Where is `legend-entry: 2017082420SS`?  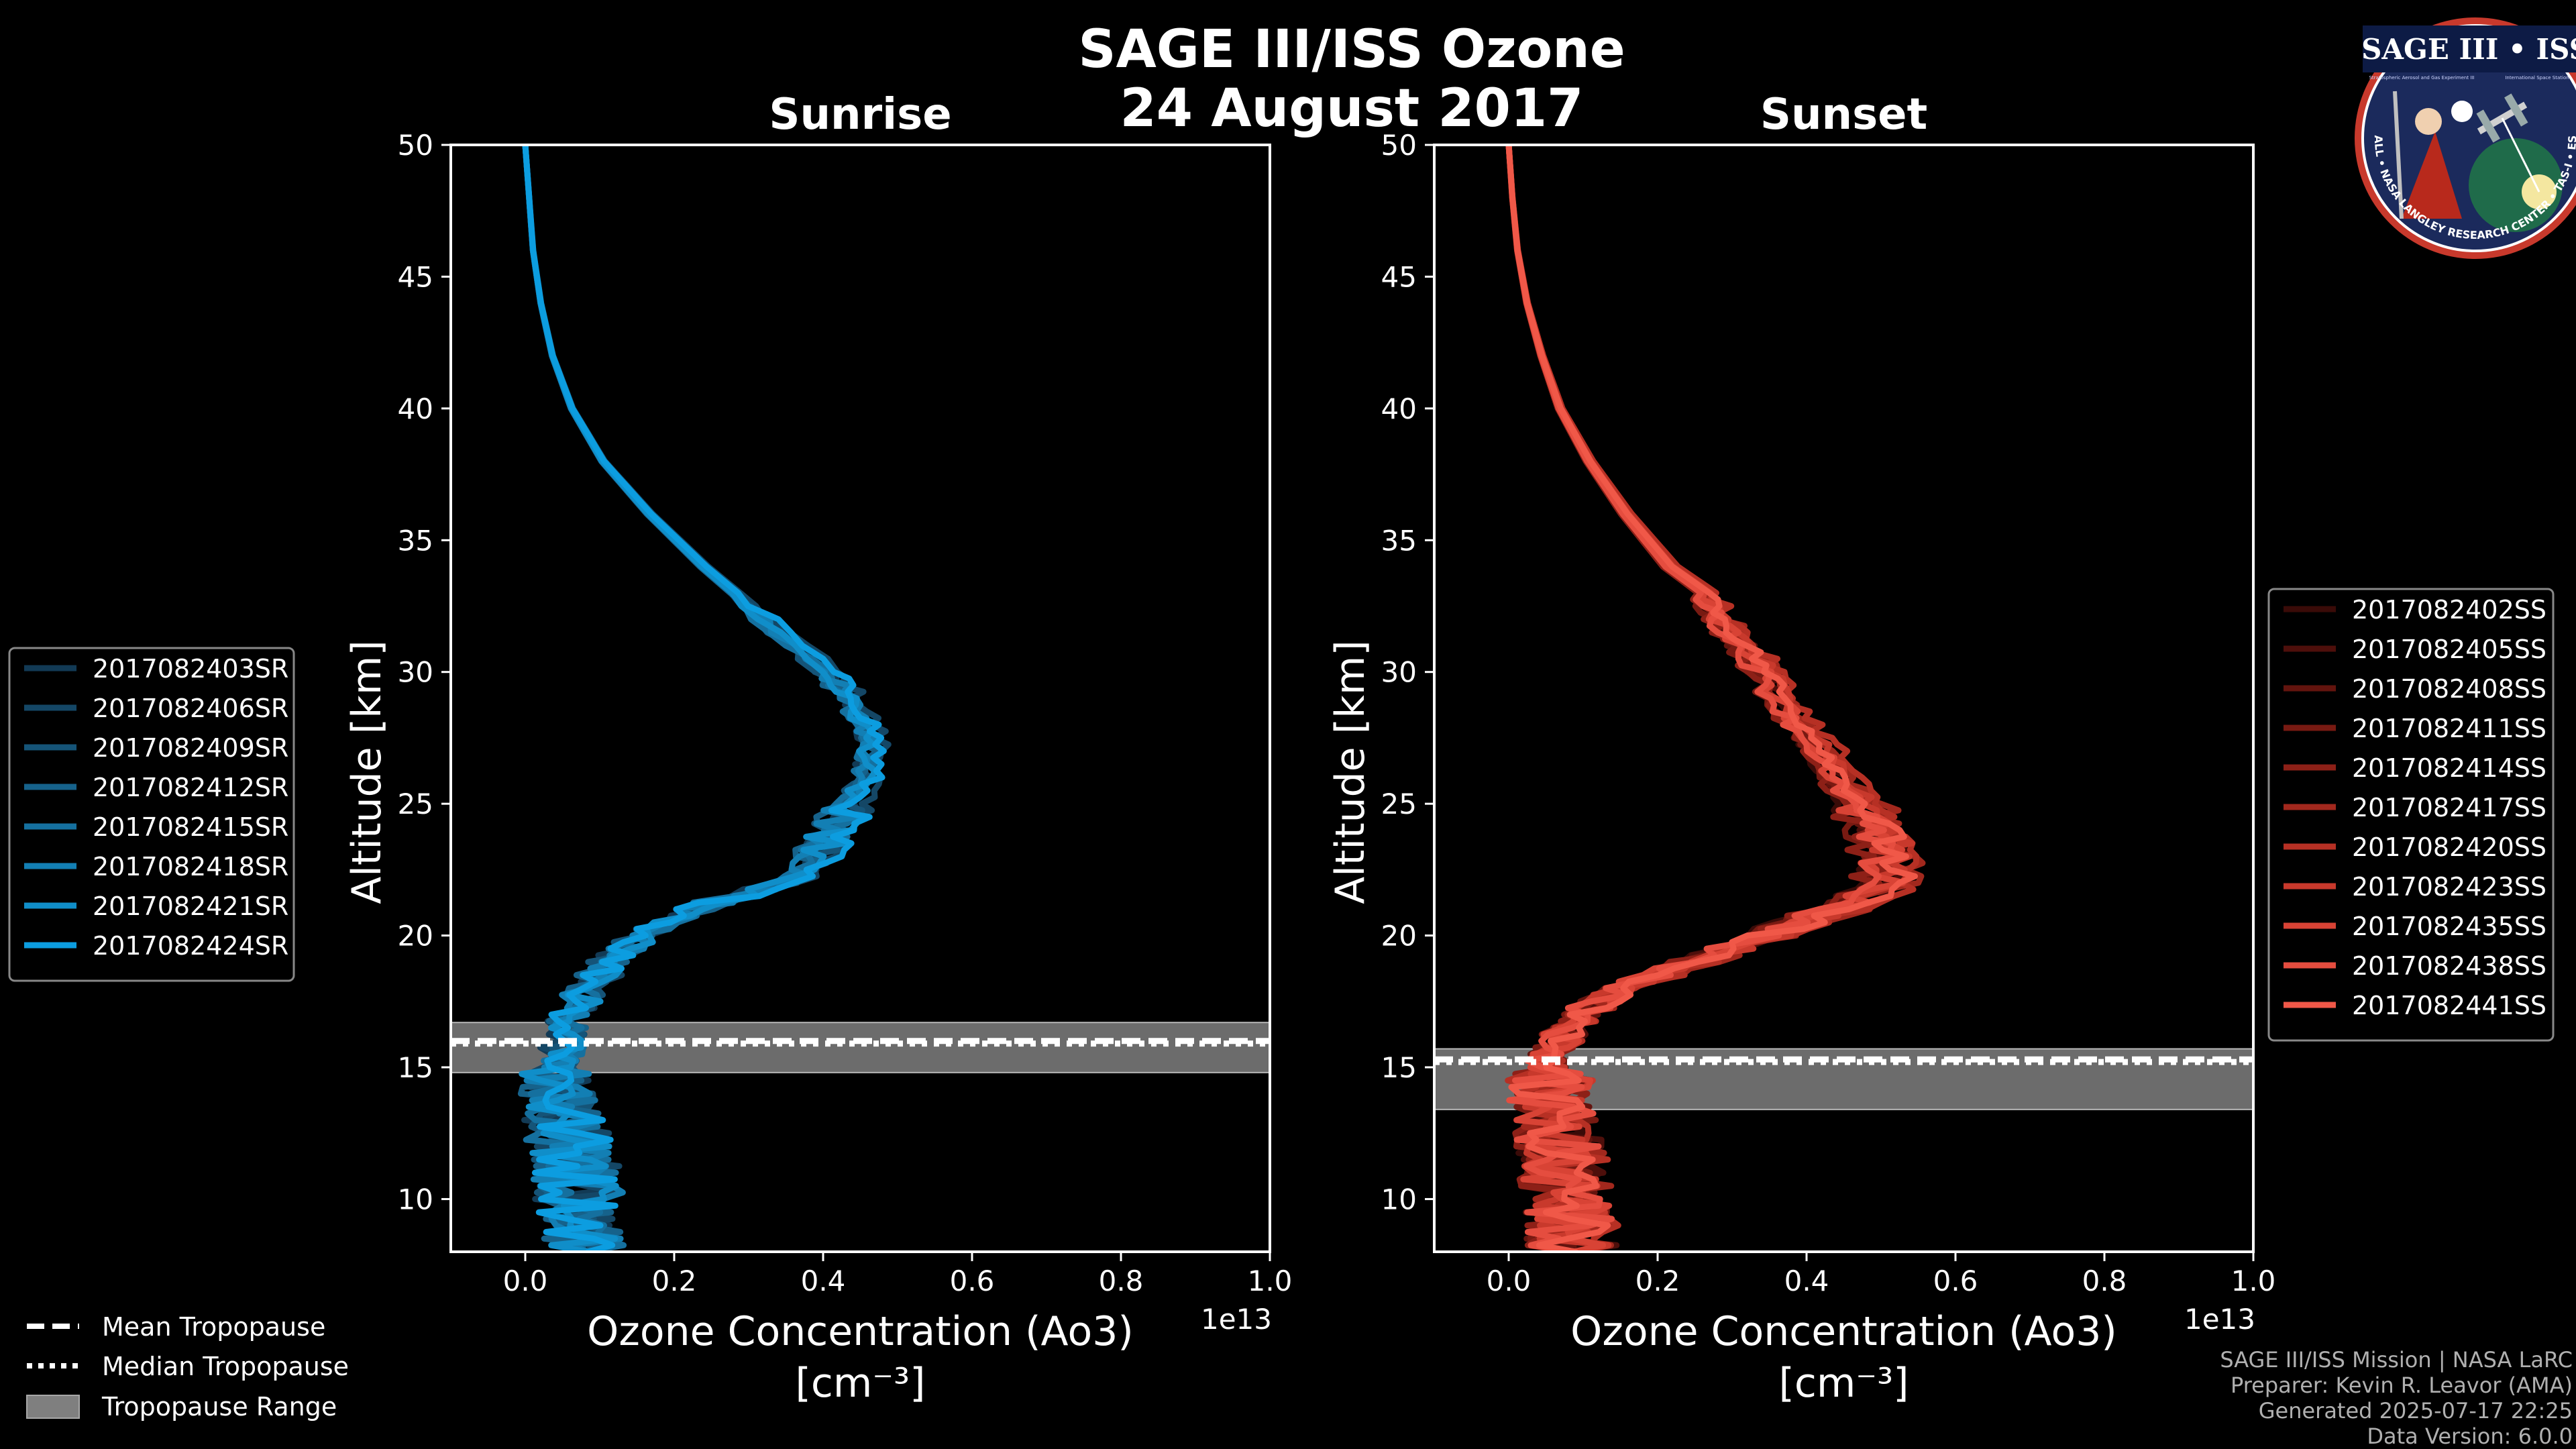
legend-entry: 2017082420SS is located at coordinates (2449, 847).